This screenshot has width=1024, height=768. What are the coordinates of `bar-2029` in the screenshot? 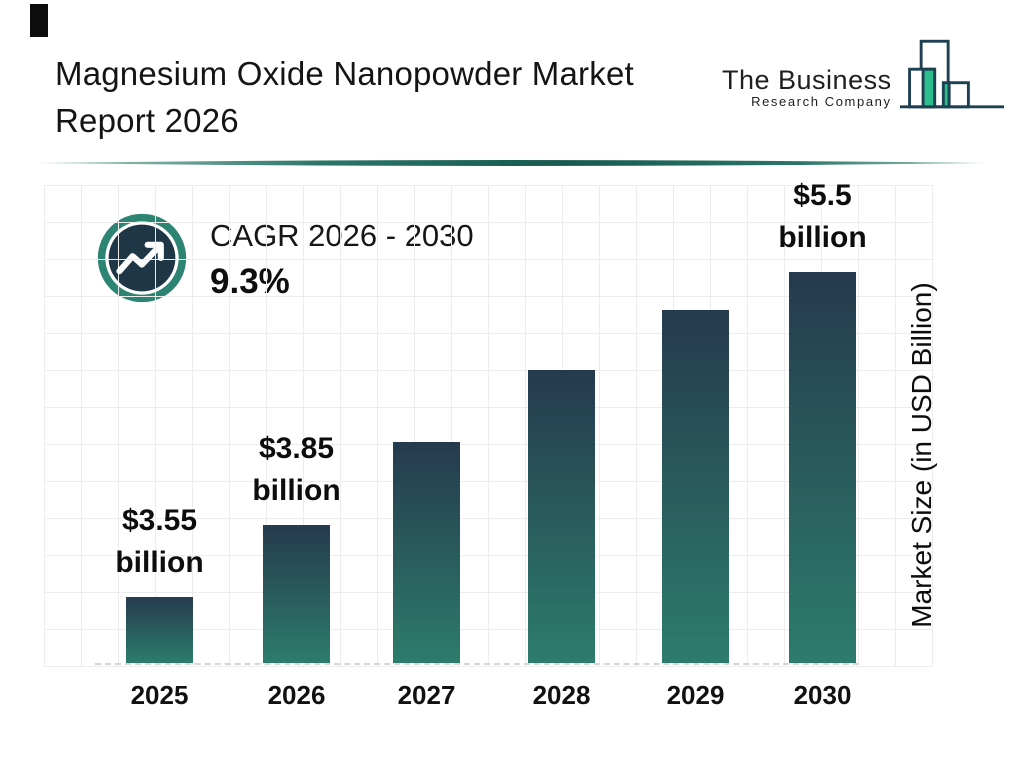 It's located at (695, 486).